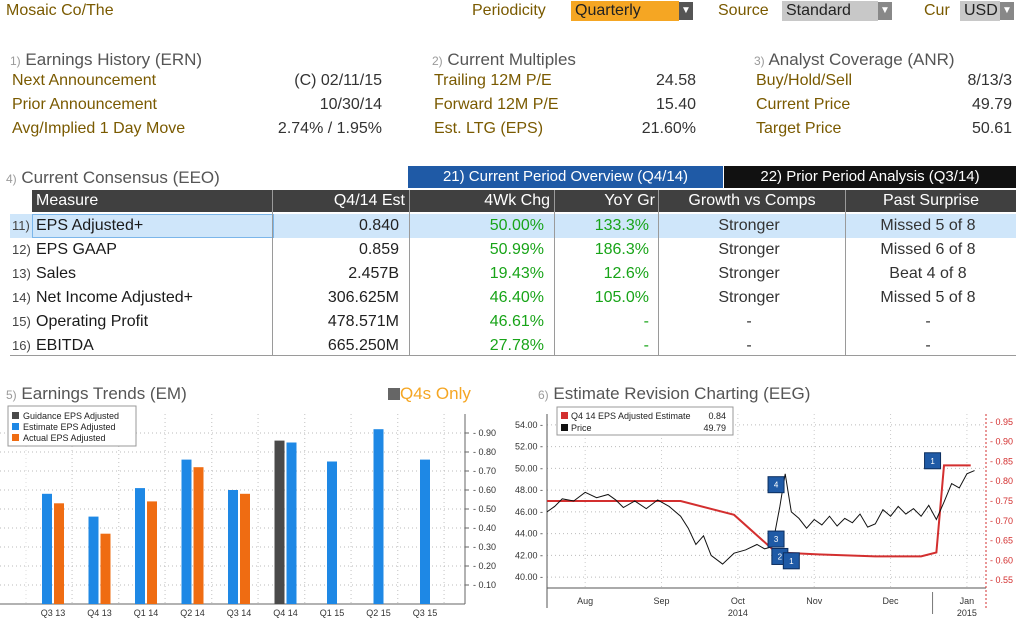  What do you see at coordinates (621, 225) in the screenshot?
I see `yoy-gr-cell: 133.3%` at bounding box center [621, 225].